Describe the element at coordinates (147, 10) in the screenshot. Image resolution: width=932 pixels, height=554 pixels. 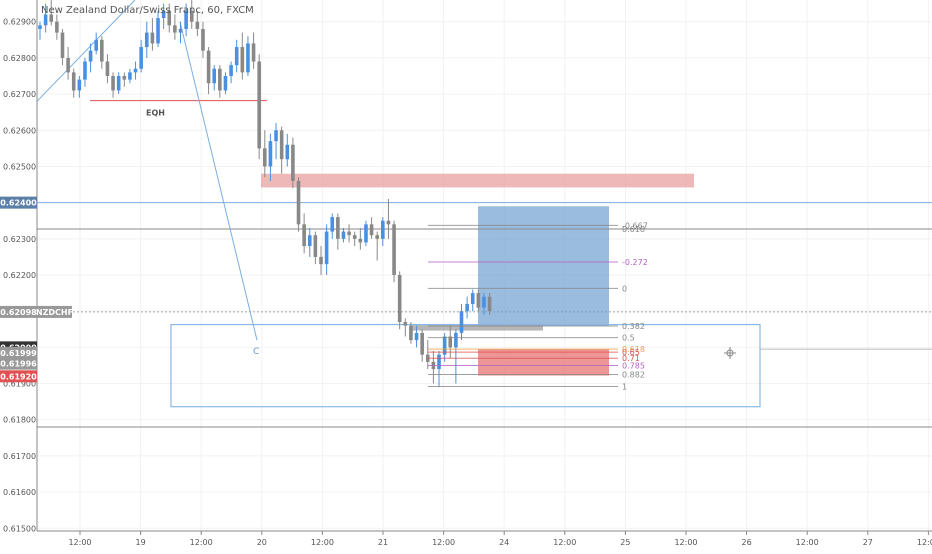
I see `chart-title: New Zealand Dollar/Swiss Franc, 60, FXCM` at that location.